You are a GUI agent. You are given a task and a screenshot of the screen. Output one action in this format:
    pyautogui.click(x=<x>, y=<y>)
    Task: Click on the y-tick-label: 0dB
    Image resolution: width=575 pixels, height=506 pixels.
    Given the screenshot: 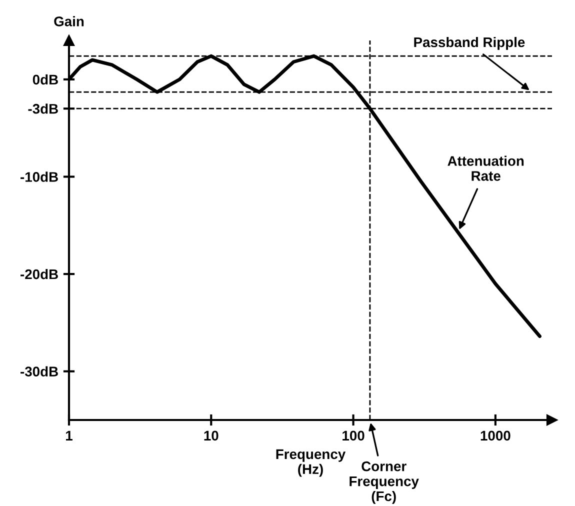 What is the action you would take?
    pyautogui.click(x=45, y=79)
    